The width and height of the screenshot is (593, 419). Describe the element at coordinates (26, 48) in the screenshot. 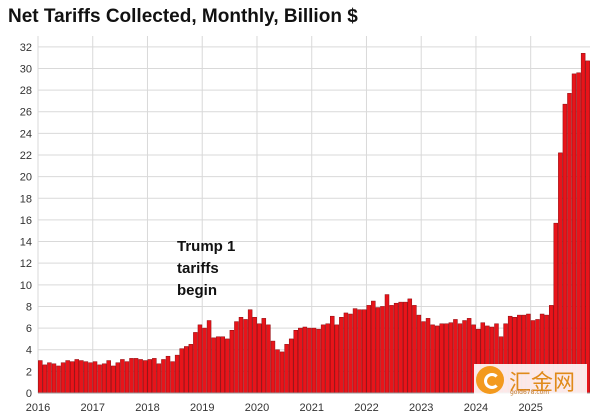

I see `y-tick-label: 32` at that location.